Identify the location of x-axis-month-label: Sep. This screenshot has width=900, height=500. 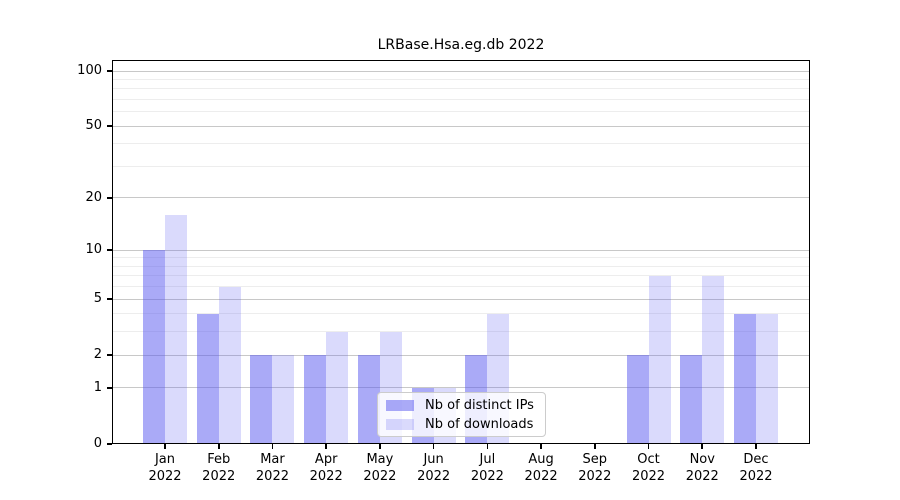
(595, 459).